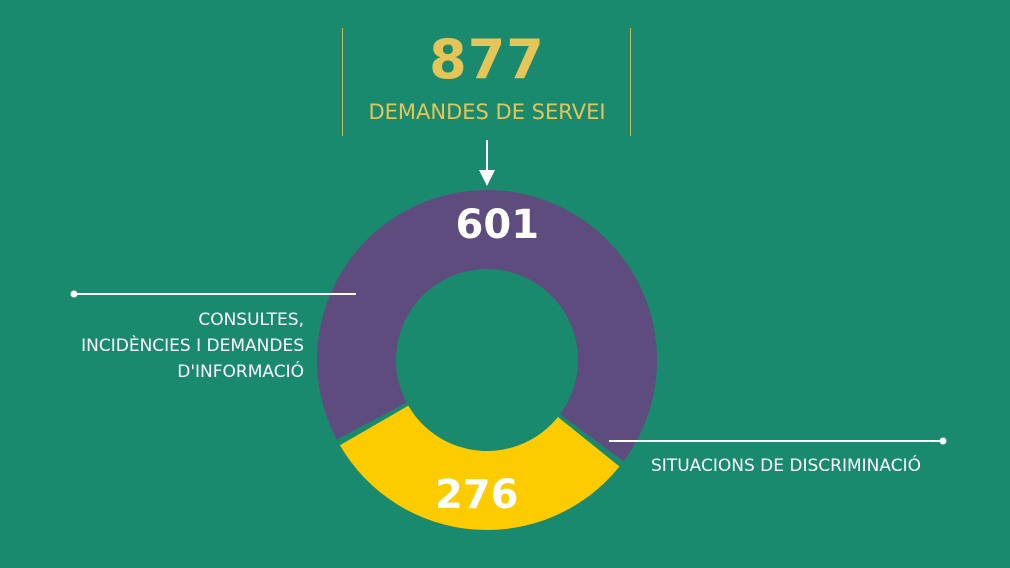 The height and width of the screenshot is (568, 1010). I want to click on total-value: 877, so click(487, 59).